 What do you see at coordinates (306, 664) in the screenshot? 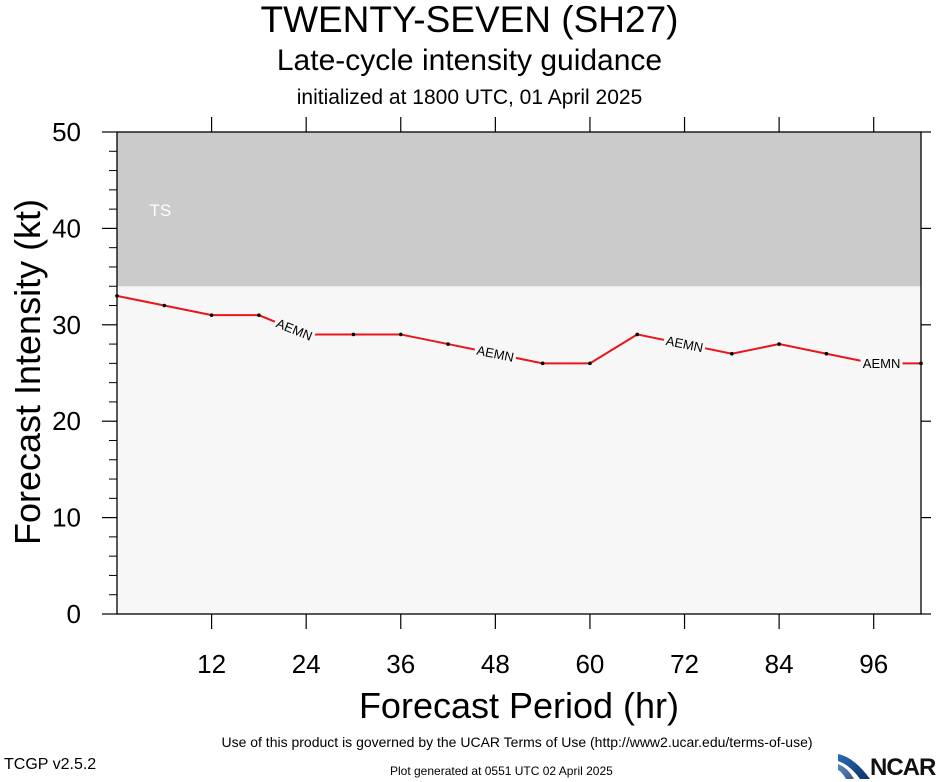
I see `x-tick-label: 24` at bounding box center [306, 664].